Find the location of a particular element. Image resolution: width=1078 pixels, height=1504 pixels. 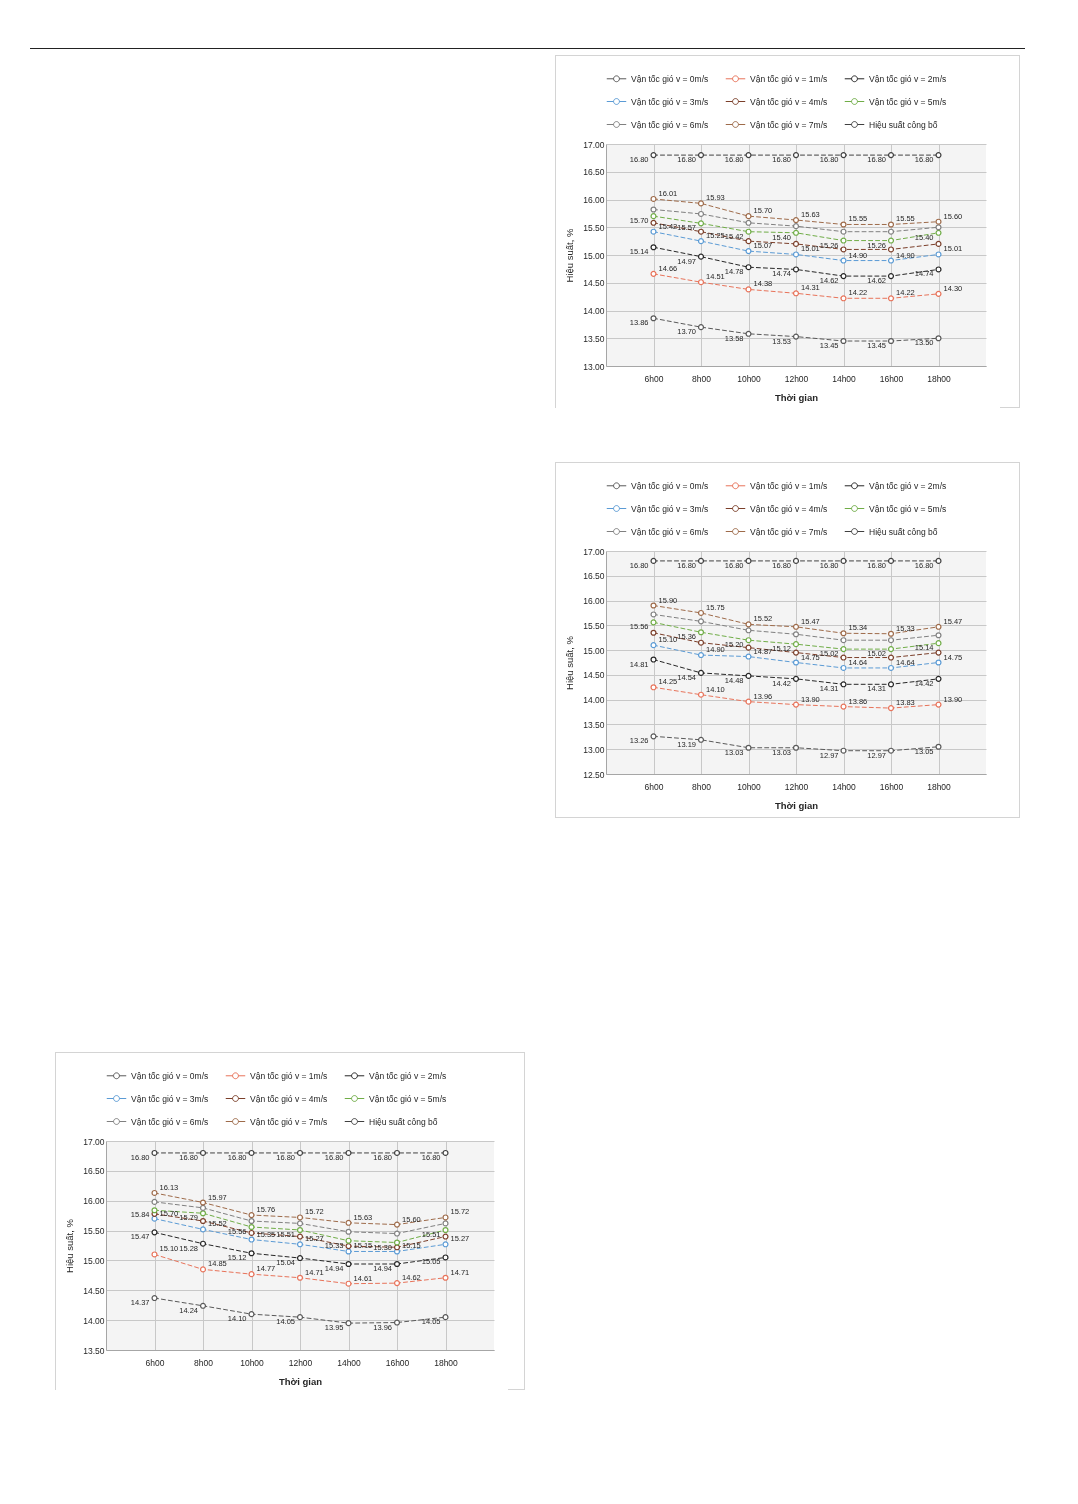

x-axis-title: Thời gian is located at coordinates (796, 805).